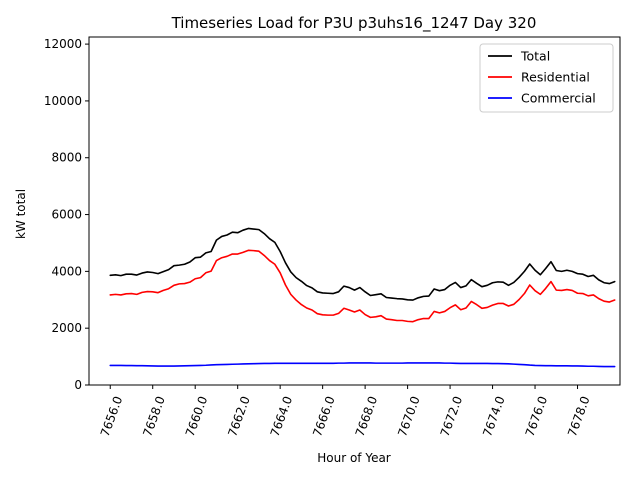 The width and height of the screenshot is (640, 480). What do you see at coordinates (558, 98) in the screenshot?
I see `legend-label-commercial: Commercial` at bounding box center [558, 98].